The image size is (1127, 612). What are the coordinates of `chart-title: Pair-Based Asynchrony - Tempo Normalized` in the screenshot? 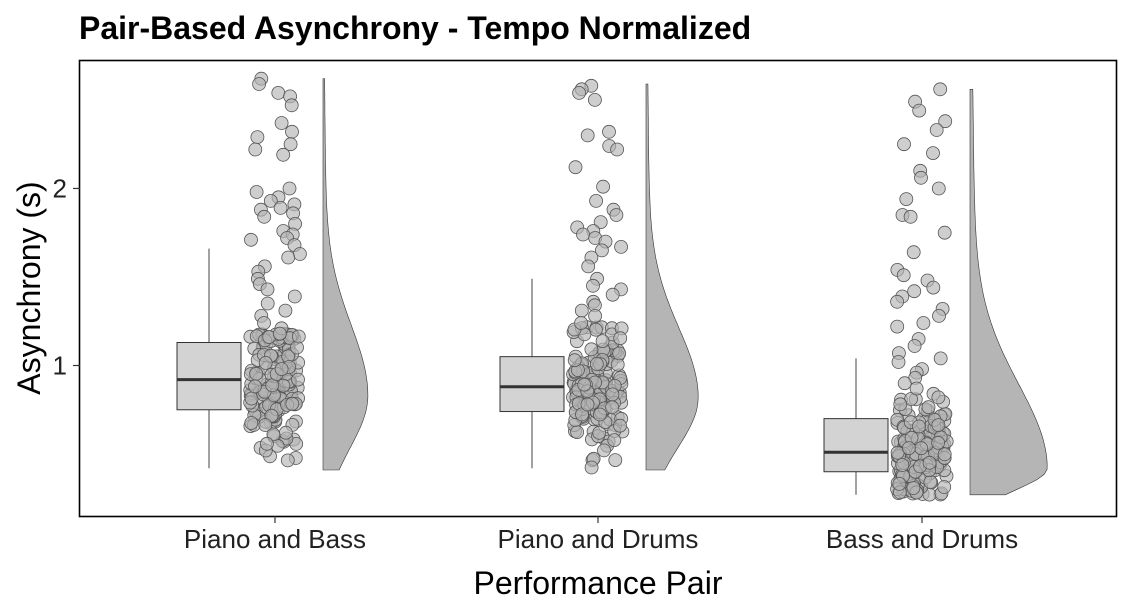 It's located at (415, 28).